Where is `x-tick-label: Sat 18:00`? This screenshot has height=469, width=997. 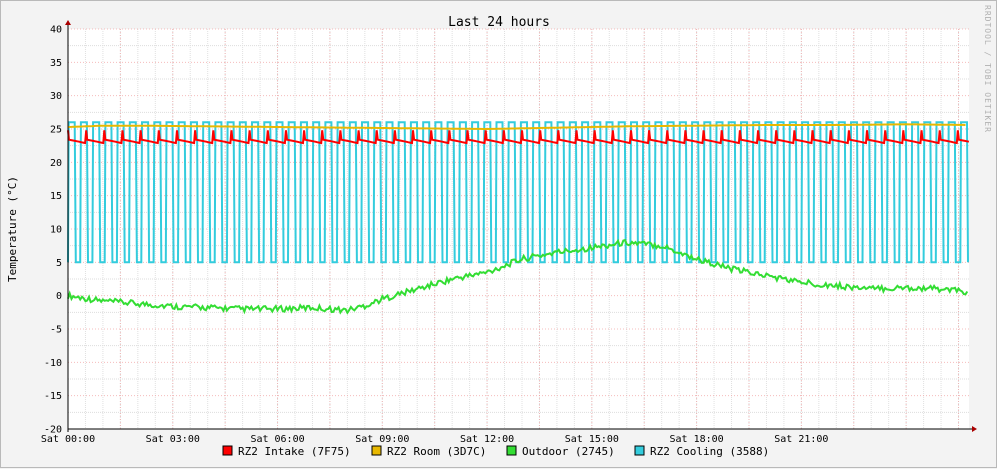
x-tick-label: Sat 18:00 is located at coordinates (697, 439).